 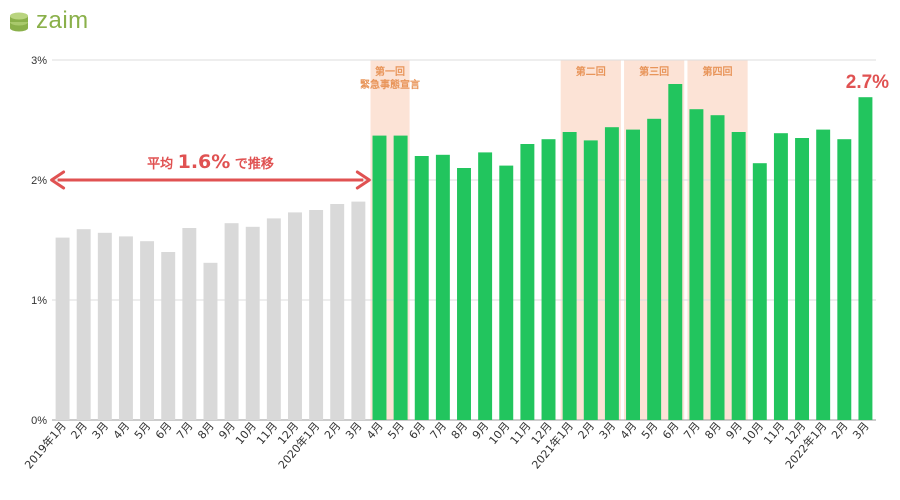 What do you see at coordinates (39, 61) in the screenshot?
I see `y-tick-3%: 3%` at bounding box center [39, 61].